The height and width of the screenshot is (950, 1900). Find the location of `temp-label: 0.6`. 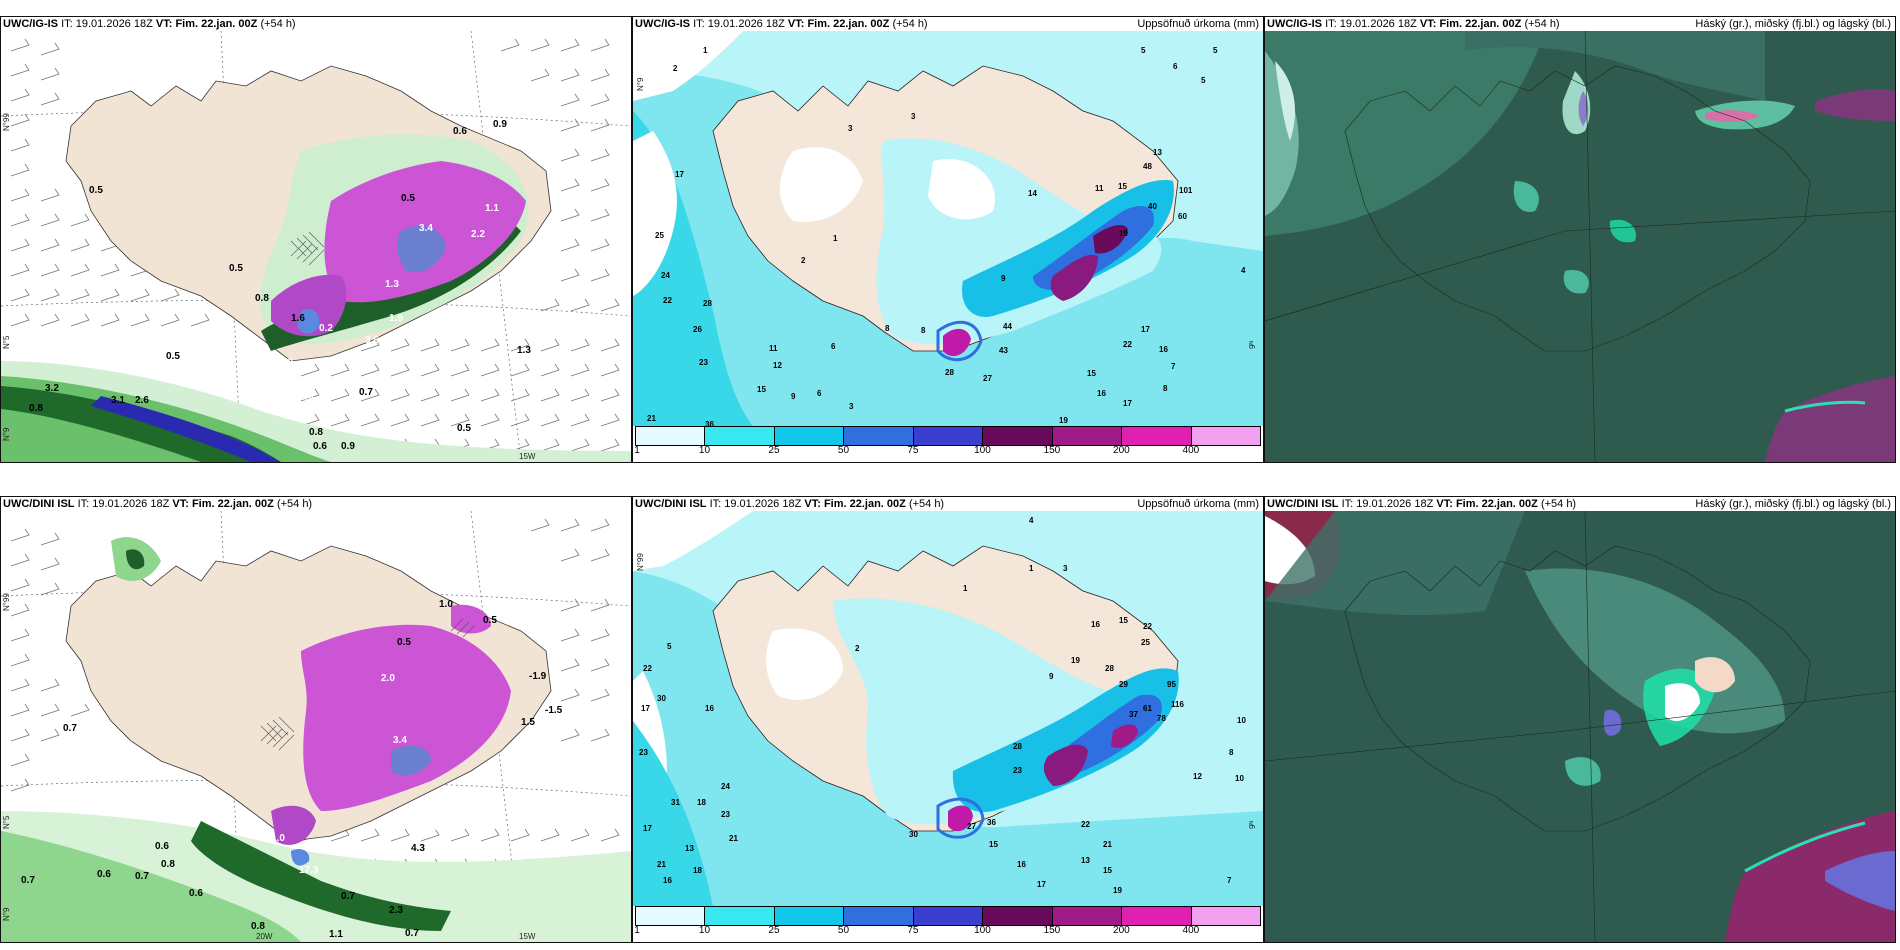

temp-label: 0.6 is located at coordinates (320, 446).